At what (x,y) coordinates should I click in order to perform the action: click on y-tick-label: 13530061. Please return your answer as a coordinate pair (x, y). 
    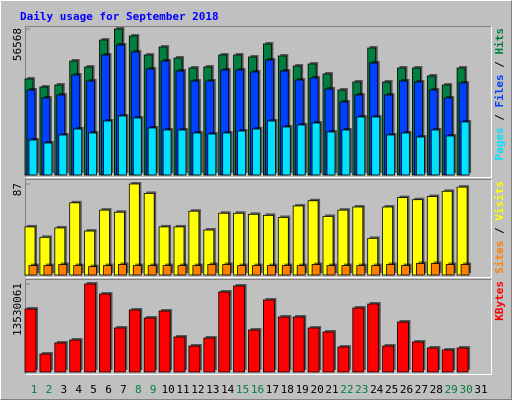
    Looking at the image, I should click on (17, 309).